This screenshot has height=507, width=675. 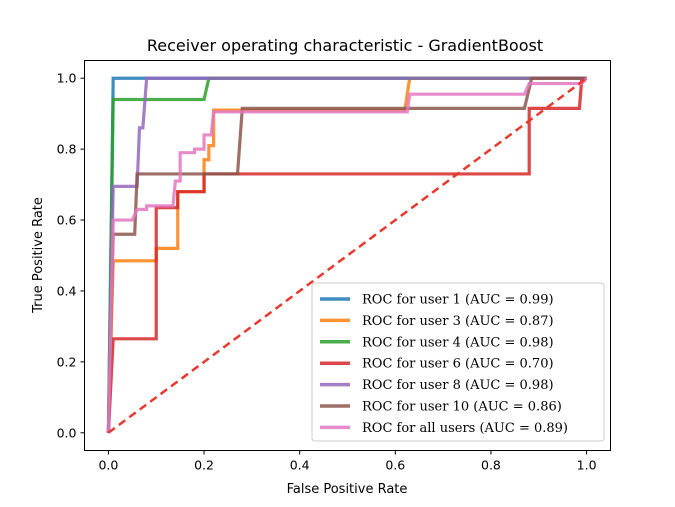 I want to click on legend-entry: ROC for all users (AUC = 0.89), so click(x=465, y=428).